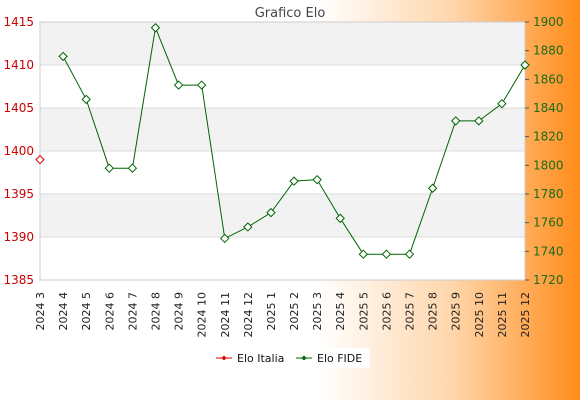 The width and height of the screenshot is (580, 400). Describe the element at coordinates (548, 280) in the screenshot. I see `right-tick-label: 1720` at that location.